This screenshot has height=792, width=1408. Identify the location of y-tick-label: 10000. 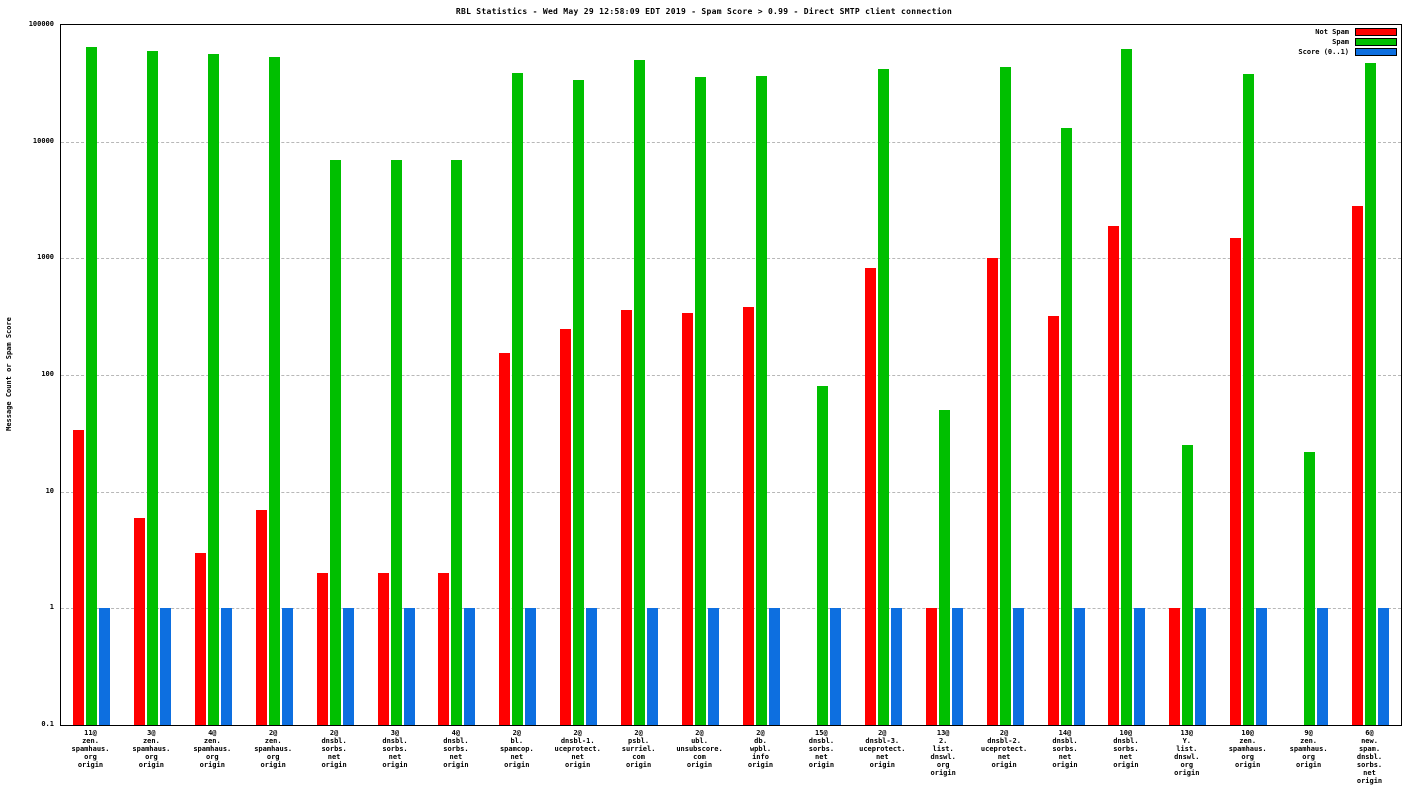
(43, 140).